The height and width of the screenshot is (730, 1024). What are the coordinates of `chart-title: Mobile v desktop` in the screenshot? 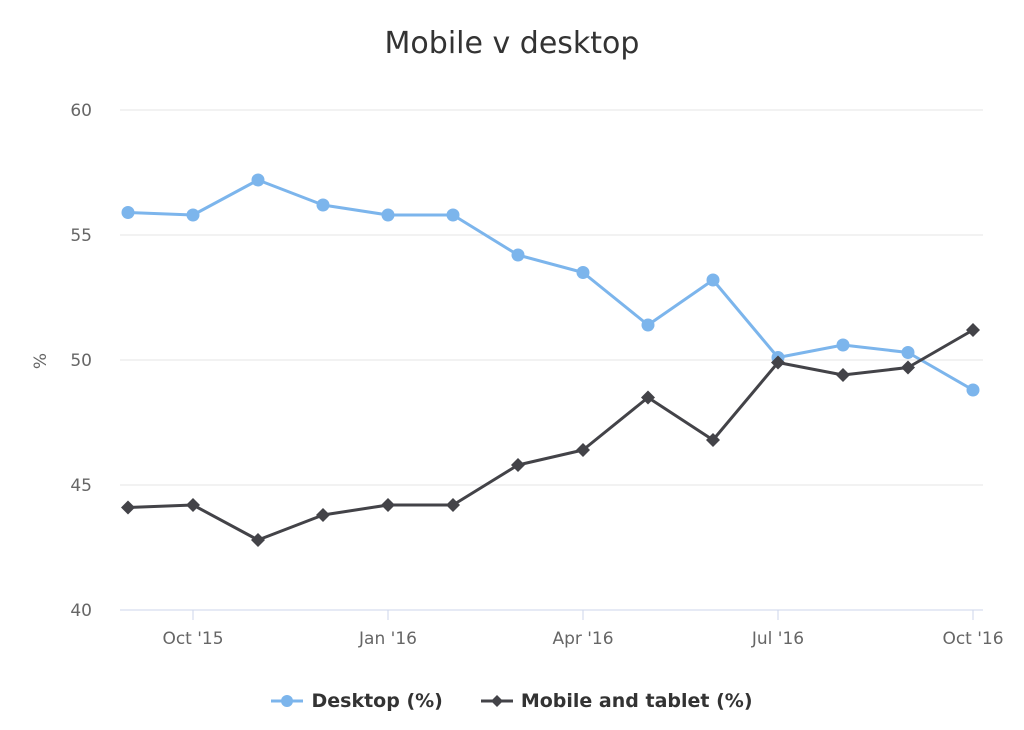 It's located at (512, 43).